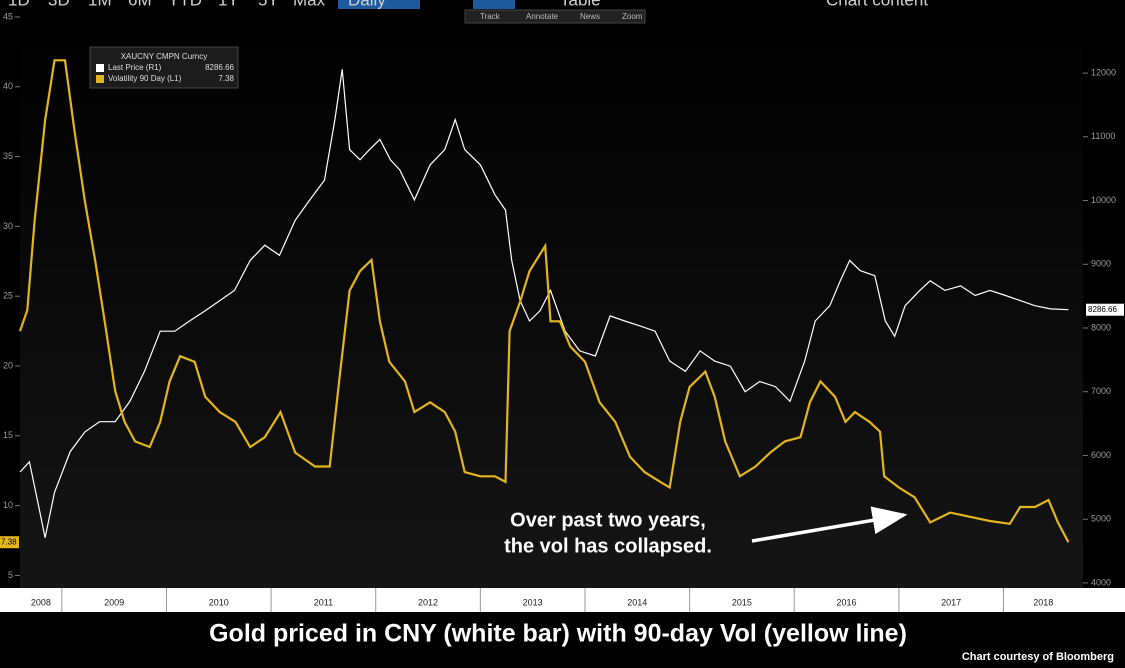  Describe the element at coordinates (1103, 136) in the screenshot. I see `y2-tick-label: 11000` at that location.